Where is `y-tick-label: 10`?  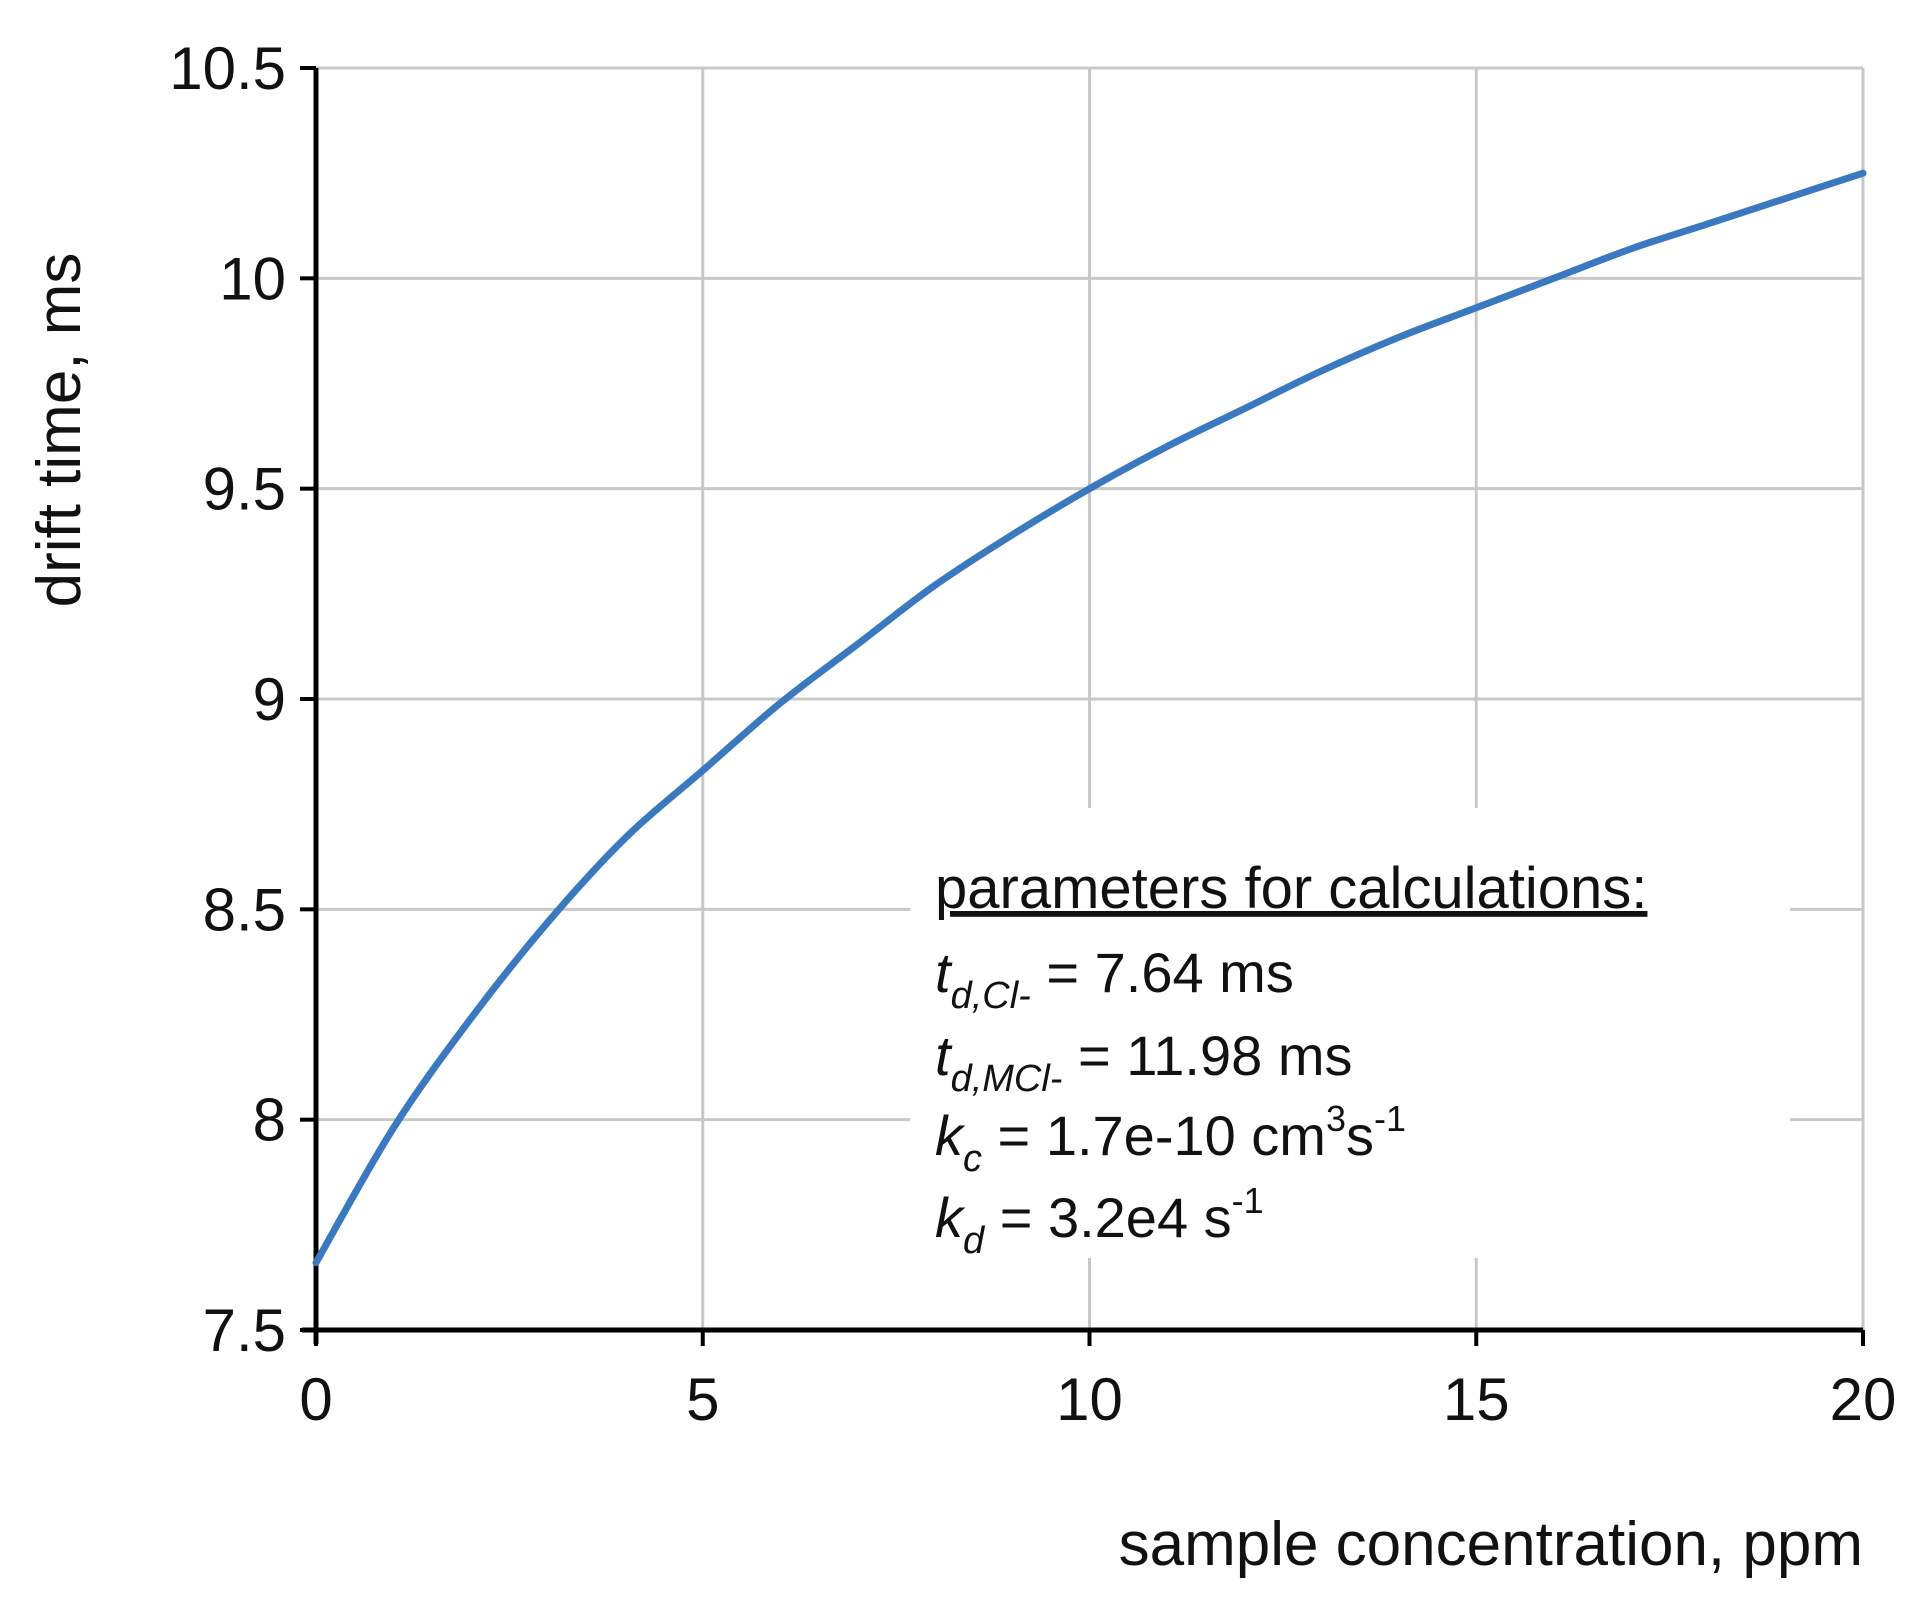 y-tick-label: 10 is located at coordinates (252, 278).